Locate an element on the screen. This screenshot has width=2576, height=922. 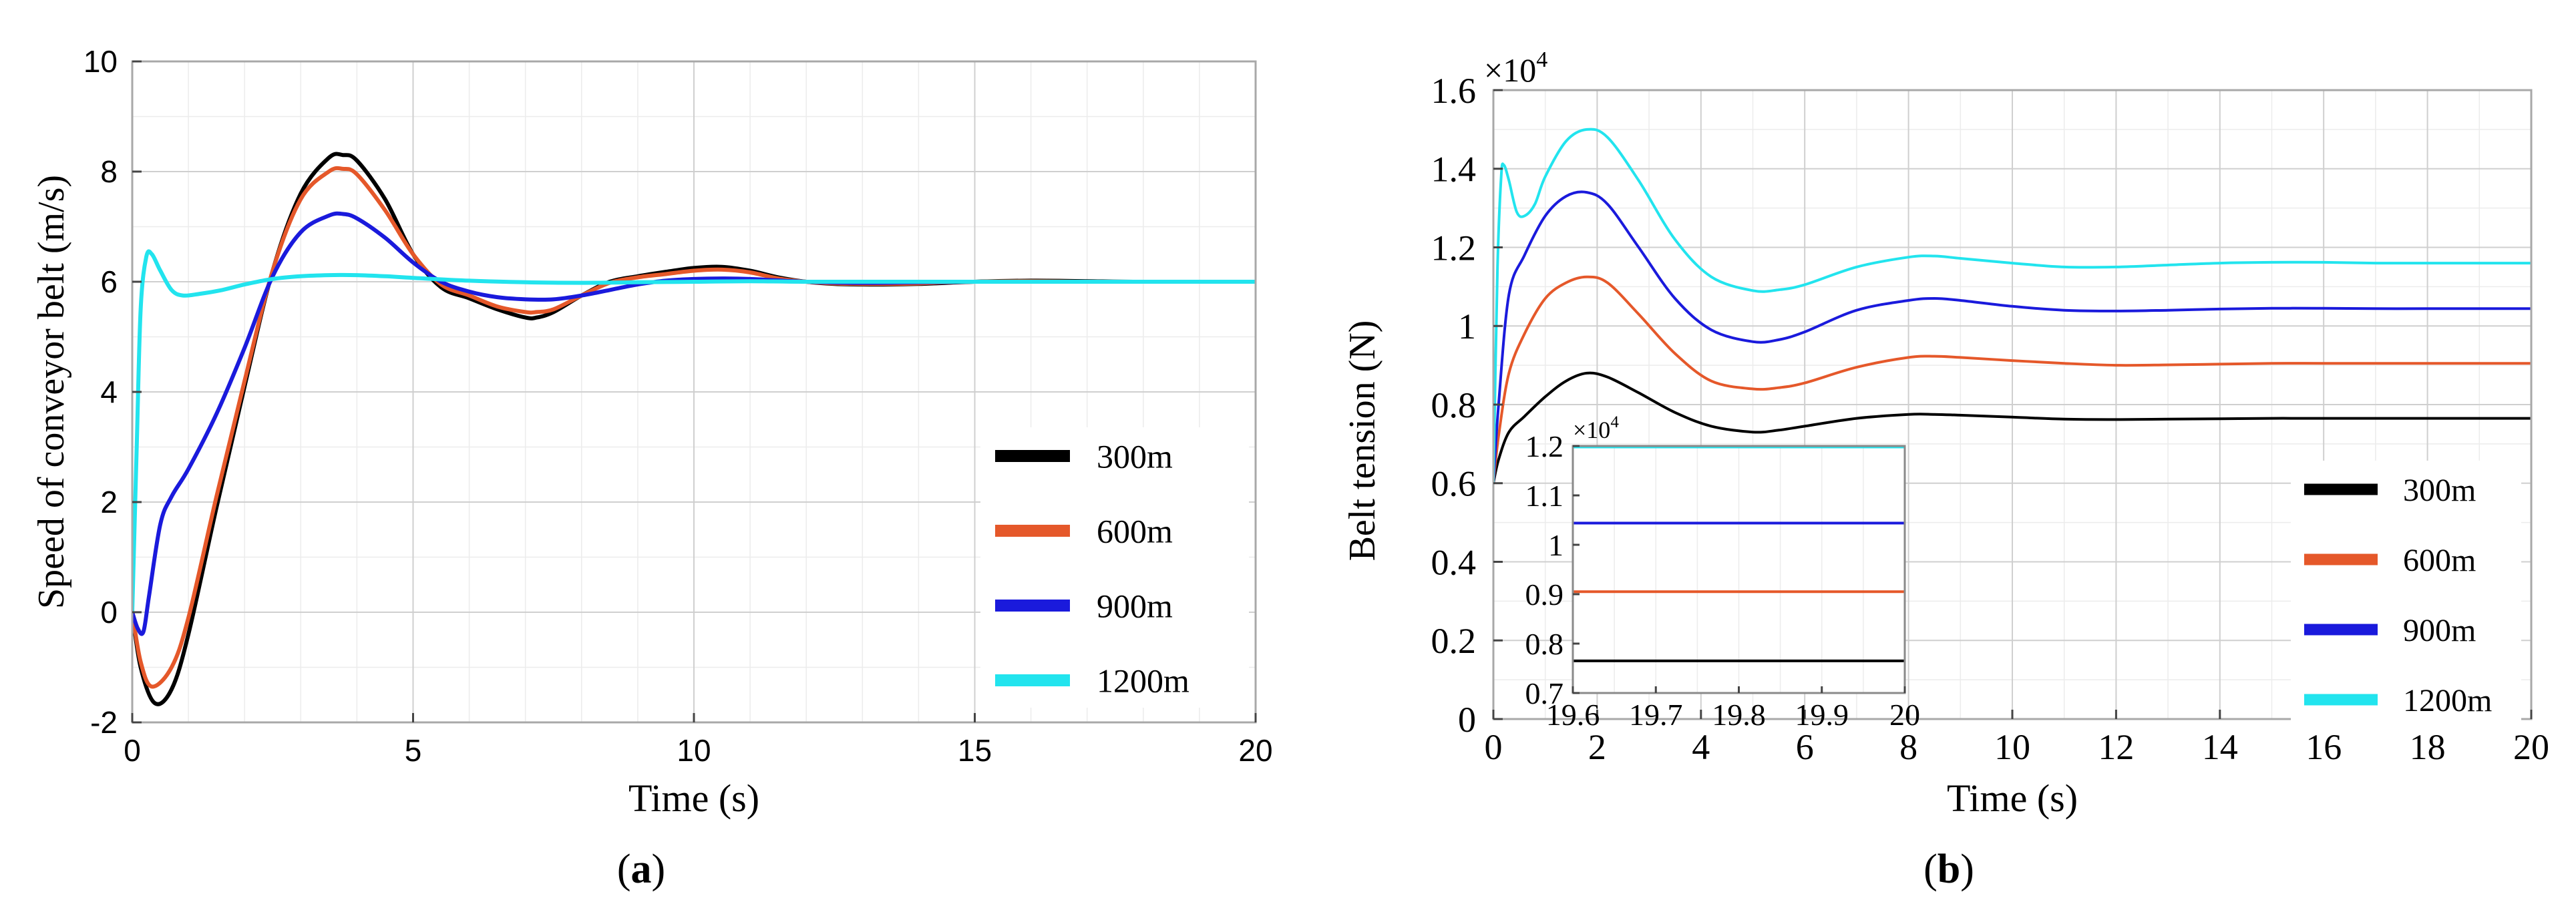
x-tick-label: 18 is located at coordinates (2428, 747).